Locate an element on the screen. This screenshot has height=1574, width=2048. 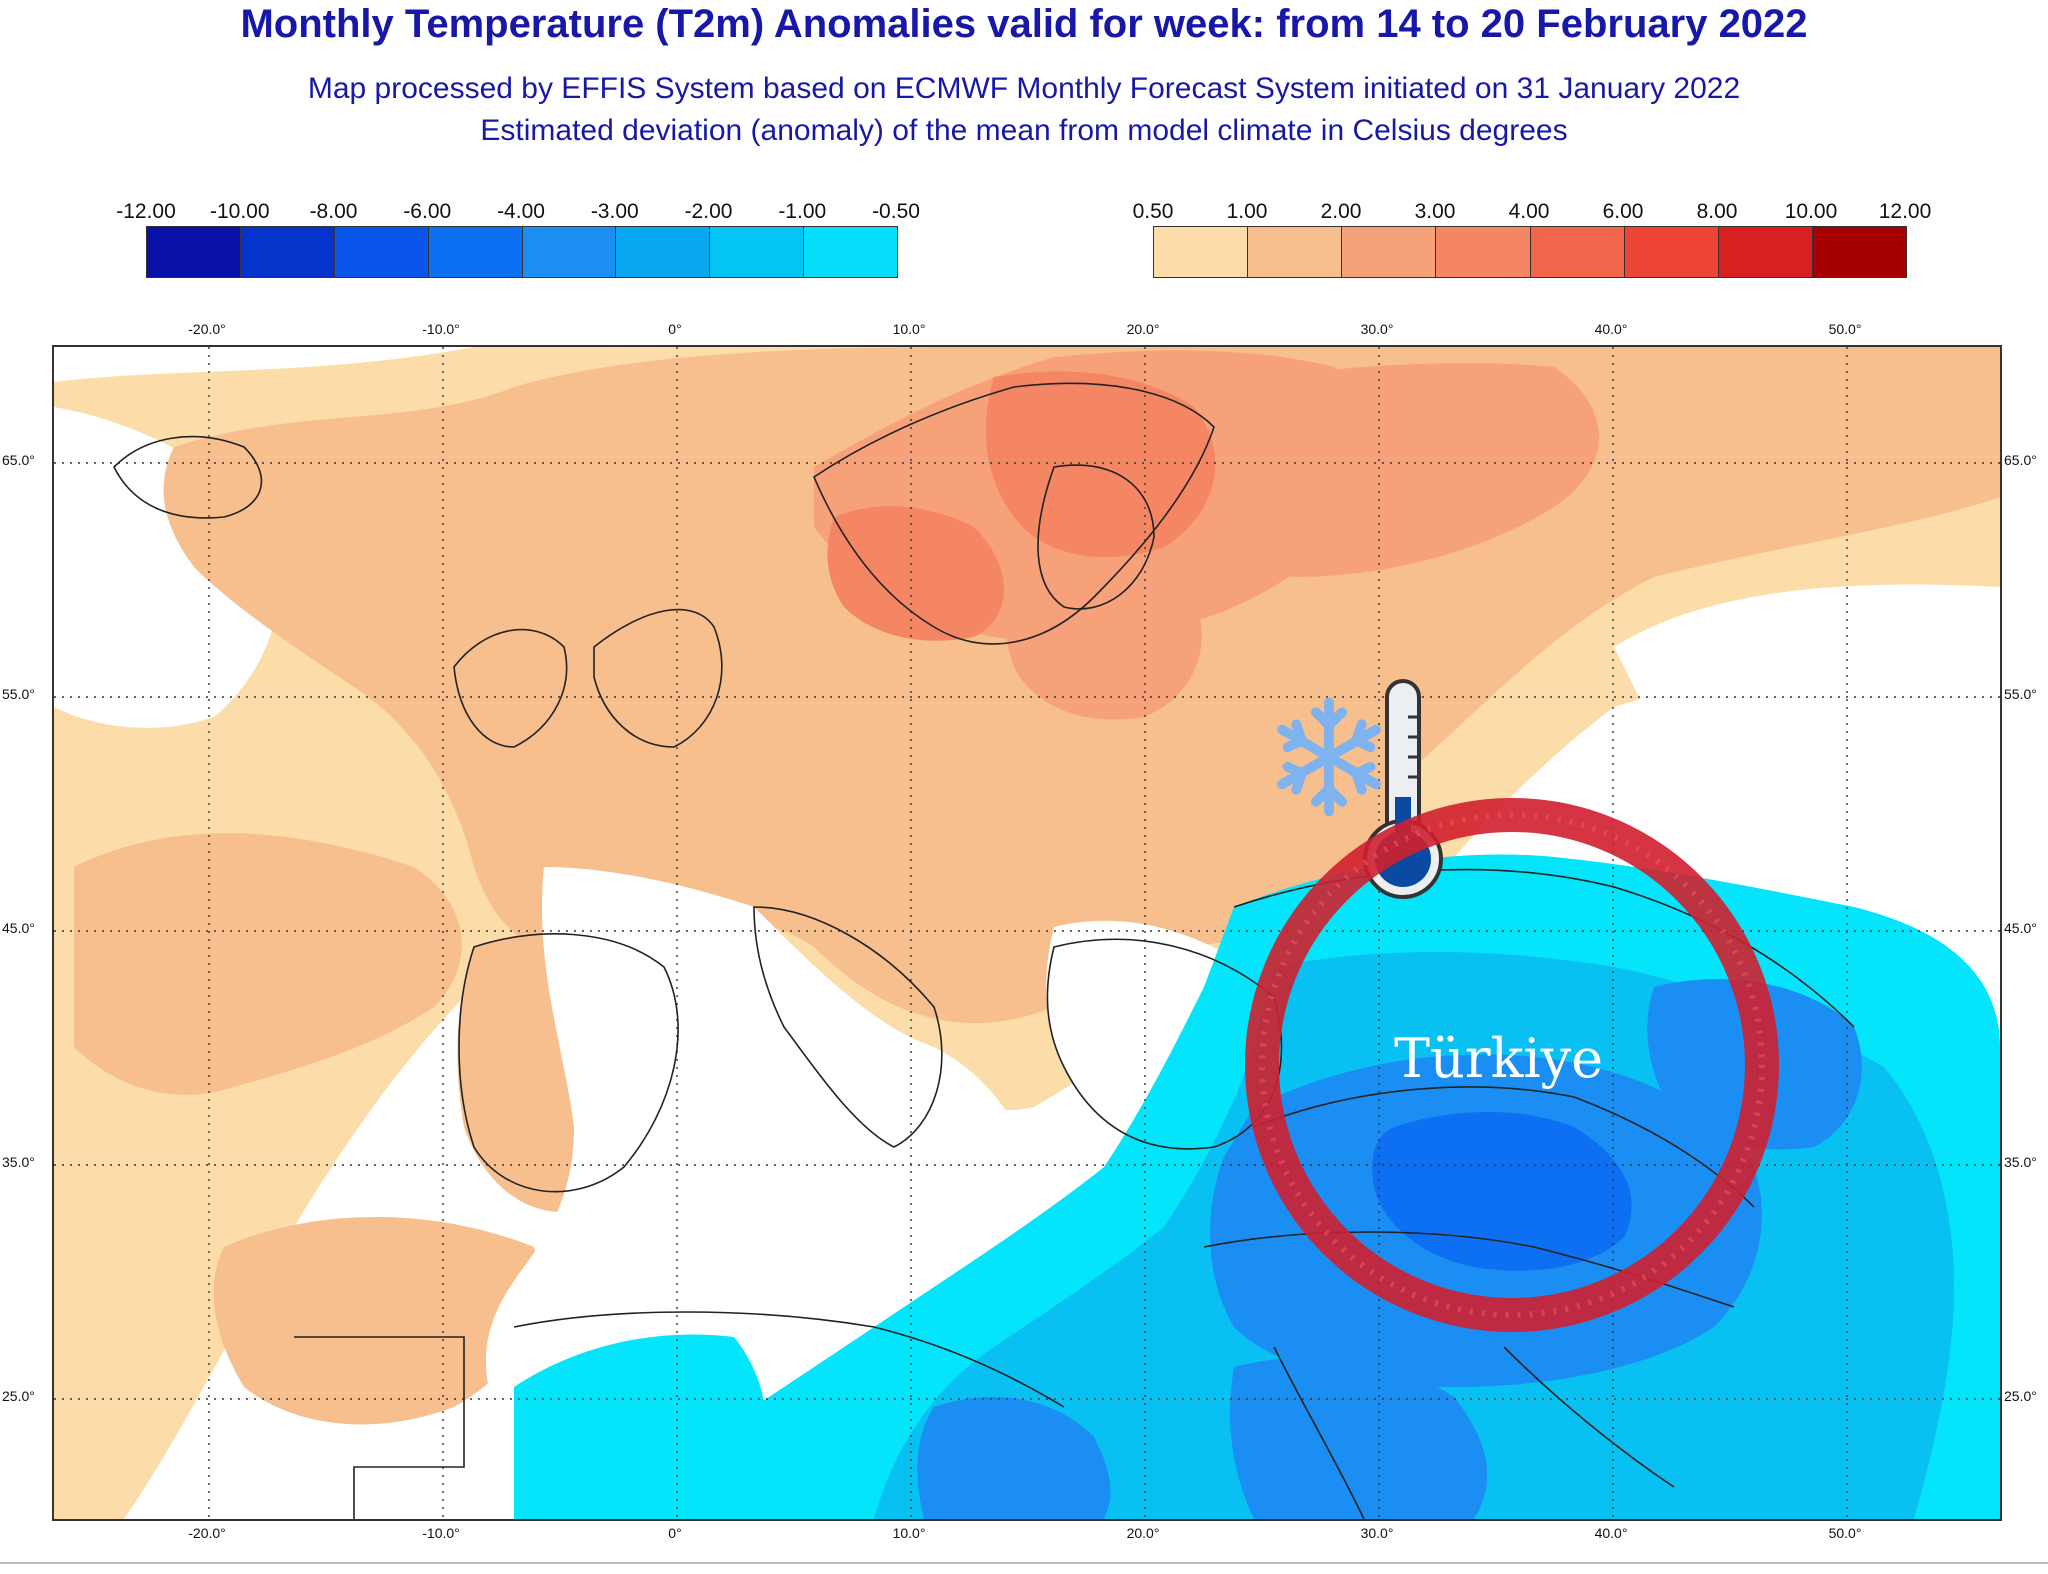
region-peach-atlantic is located at coordinates (268, 964).